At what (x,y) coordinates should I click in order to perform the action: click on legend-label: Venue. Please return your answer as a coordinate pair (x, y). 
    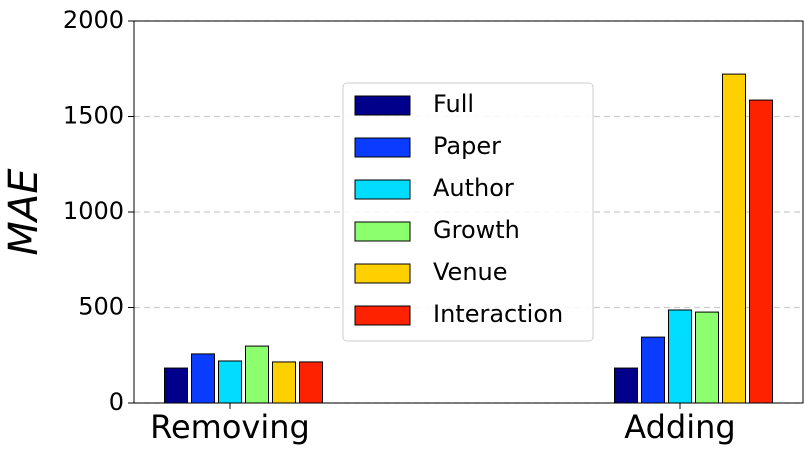
    Looking at the image, I should click on (470, 272).